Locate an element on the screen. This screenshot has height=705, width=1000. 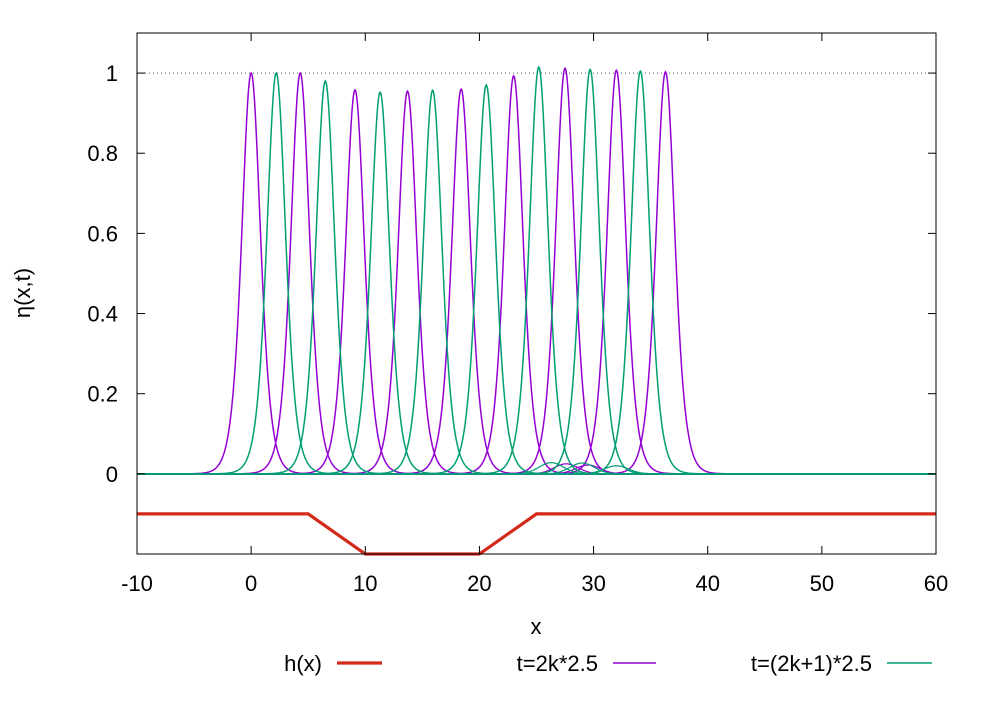
x-tick-label: 0 is located at coordinates (251, 583).